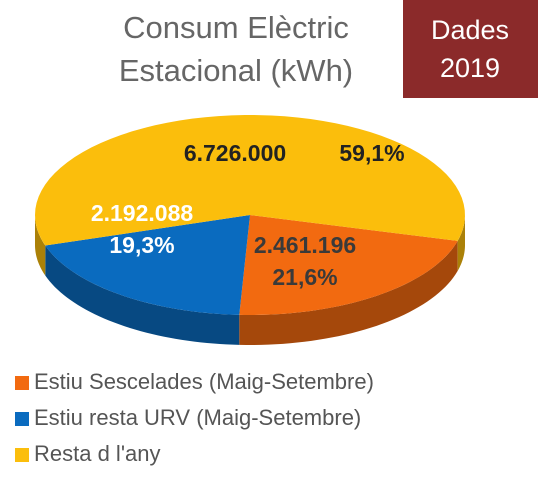 The height and width of the screenshot is (478, 538). I want to click on legend-label: Estiu resta URV (Maig-Setembre), so click(197, 417).